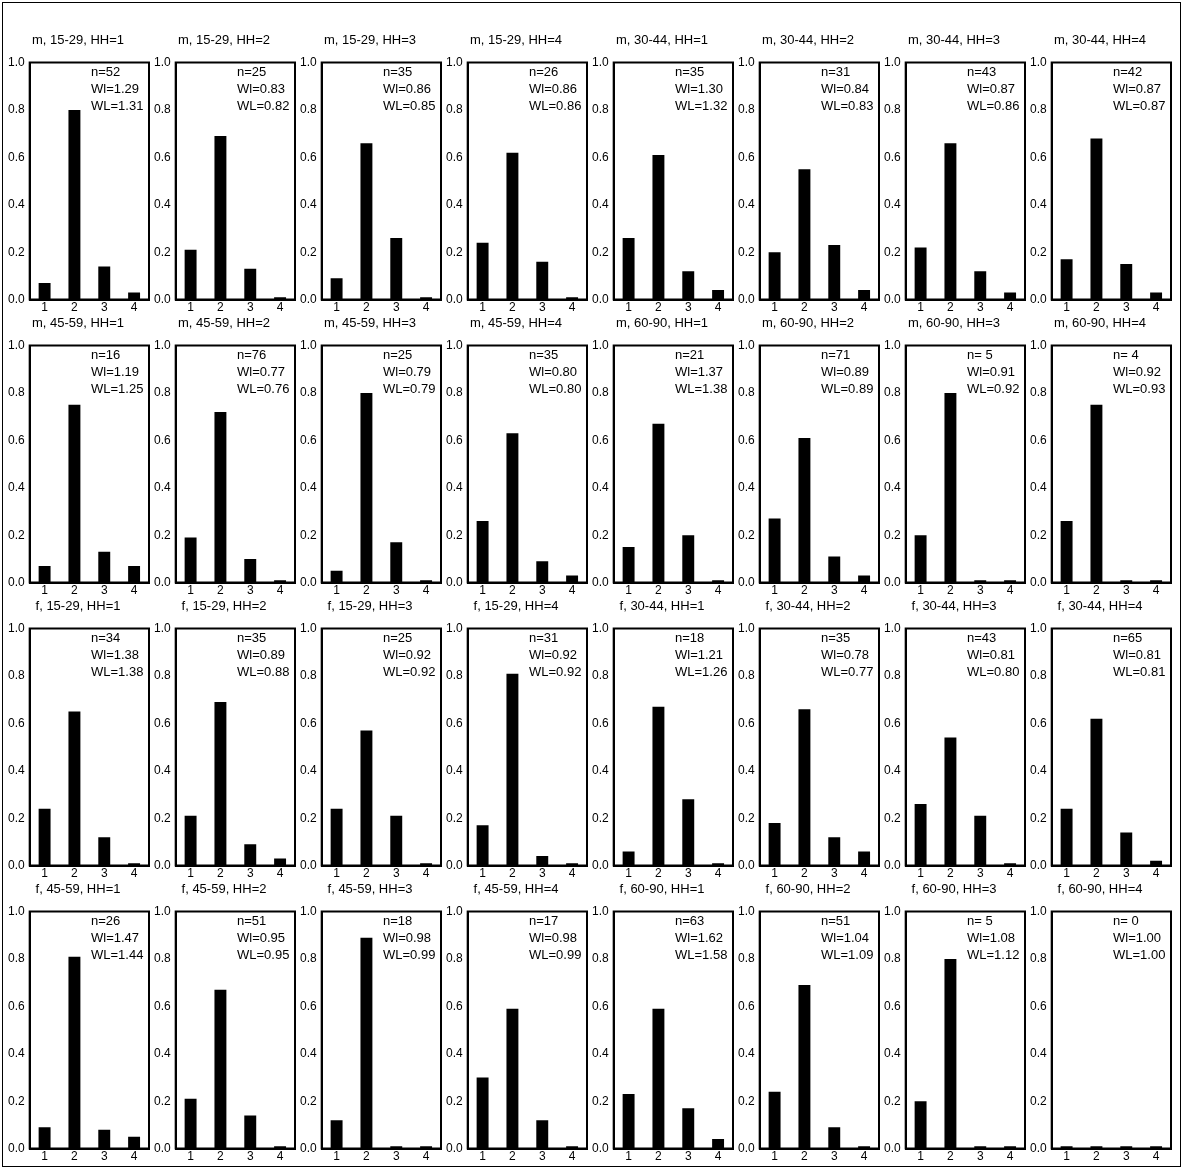 The image size is (1185, 1171). Describe the element at coordinates (516, 323) in the screenshot. I see `chart-title: m, 45-59, HH=4` at that location.